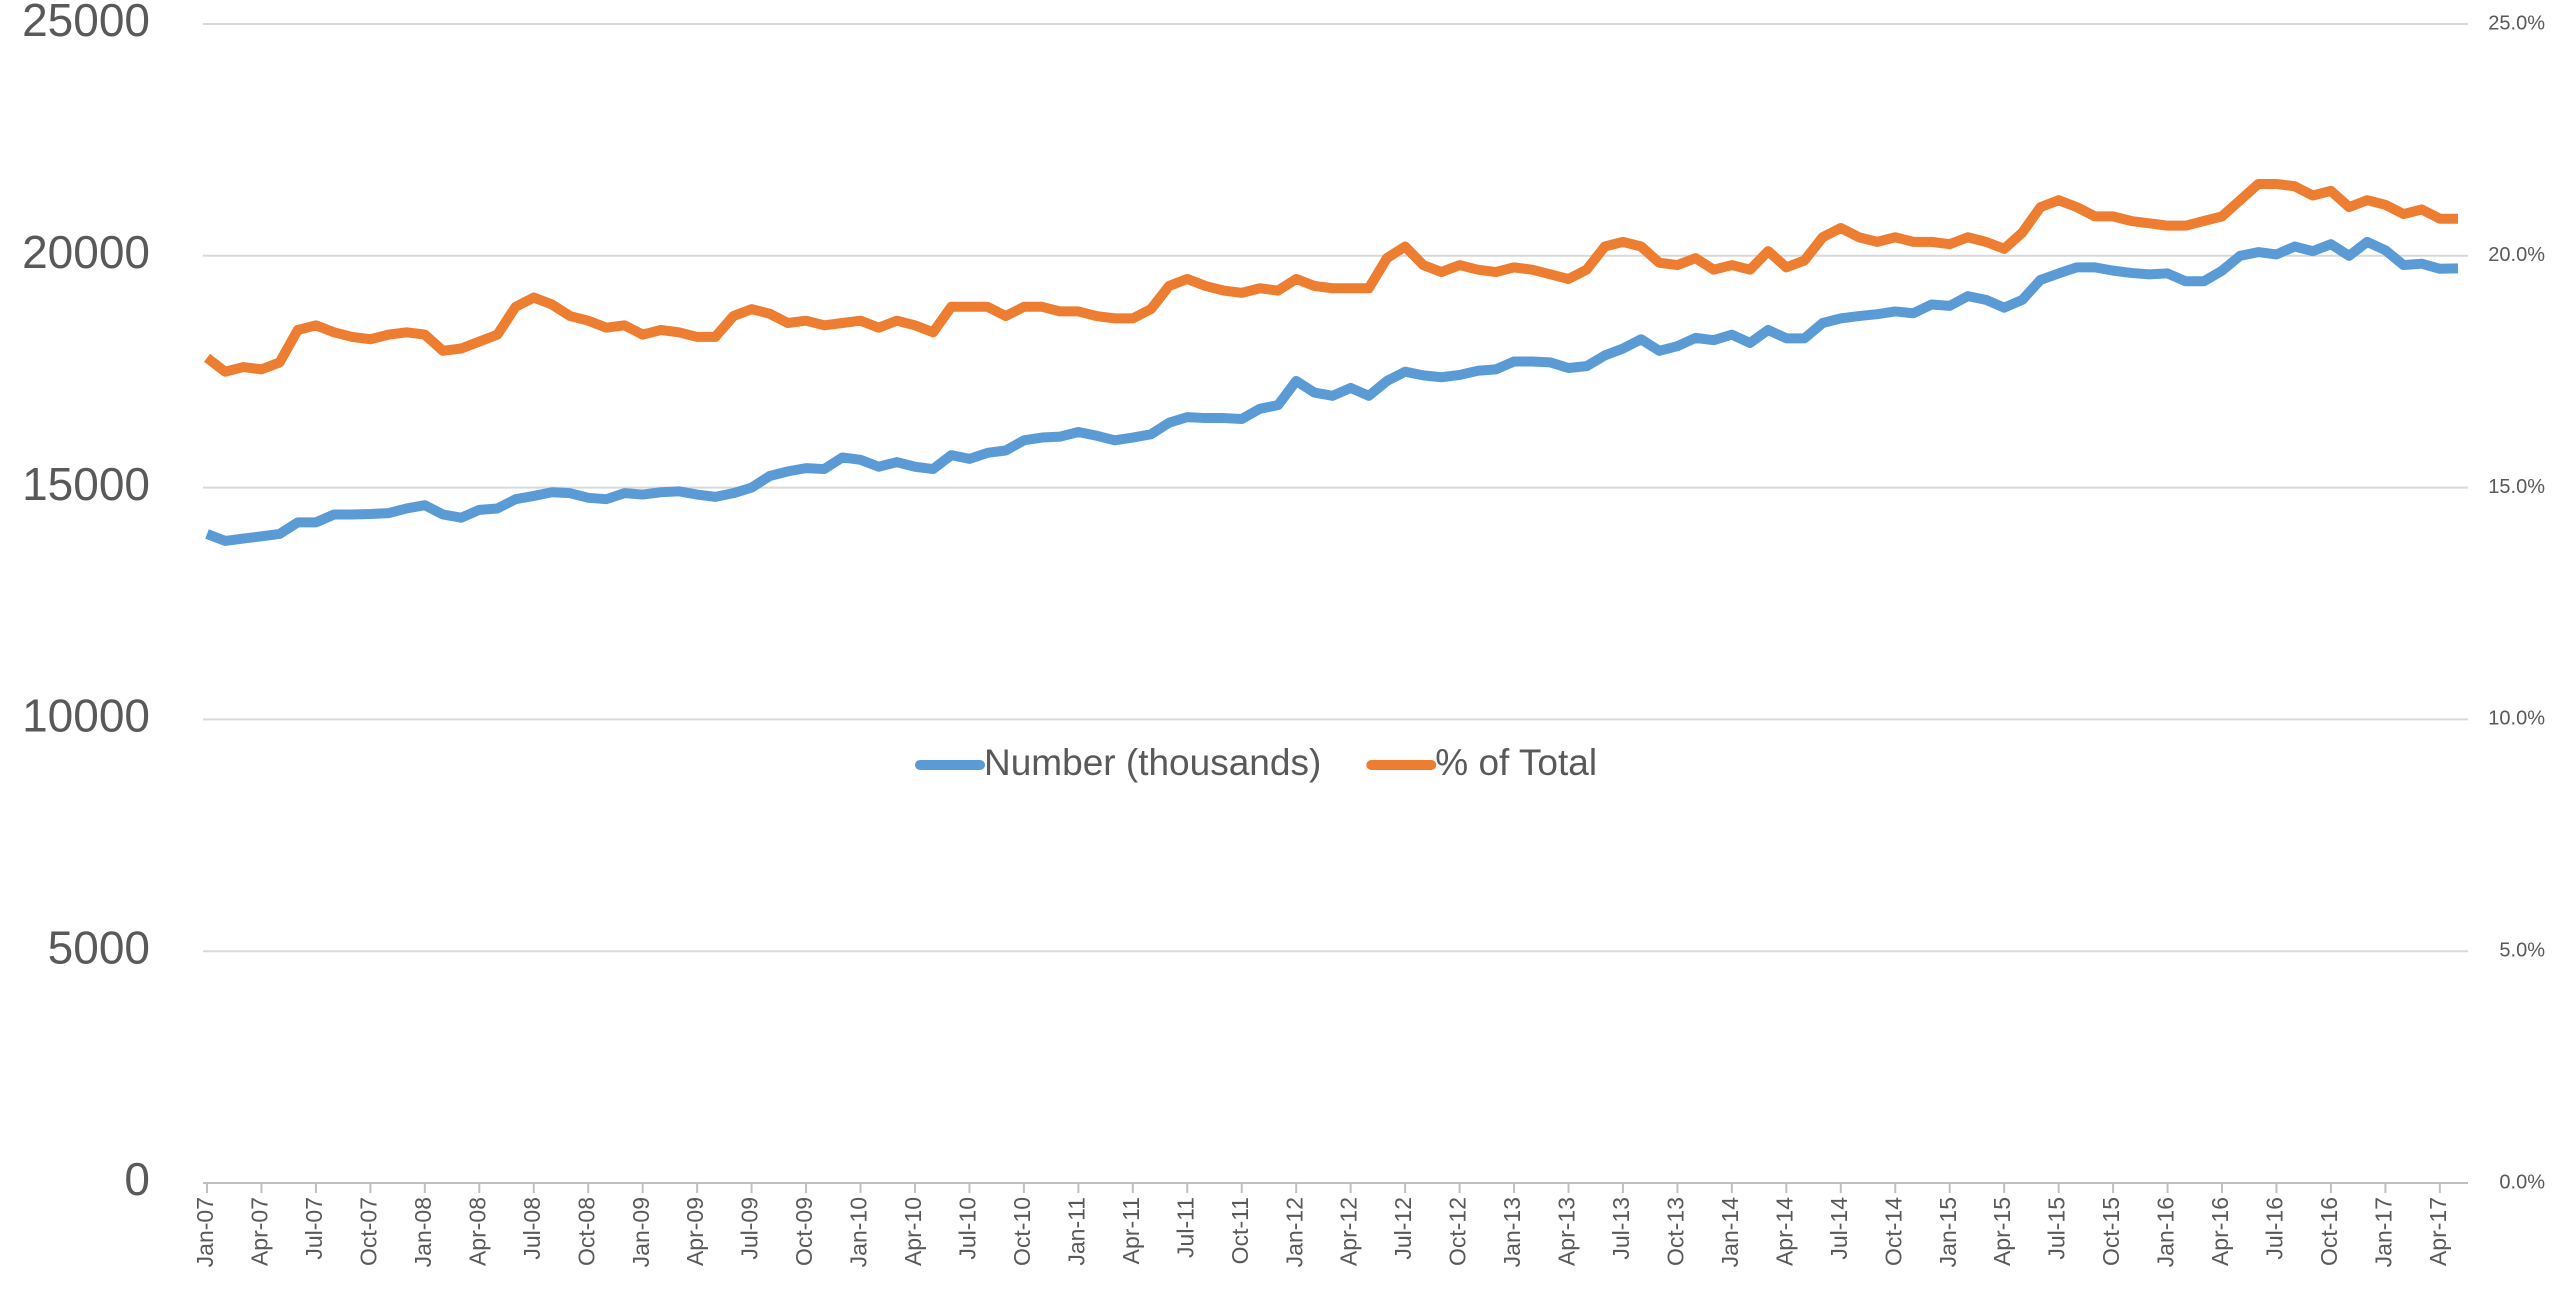  Describe the element at coordinates (1458, 1231) in the screenshot. I see `x-tick-label: Oct-12` at that location.